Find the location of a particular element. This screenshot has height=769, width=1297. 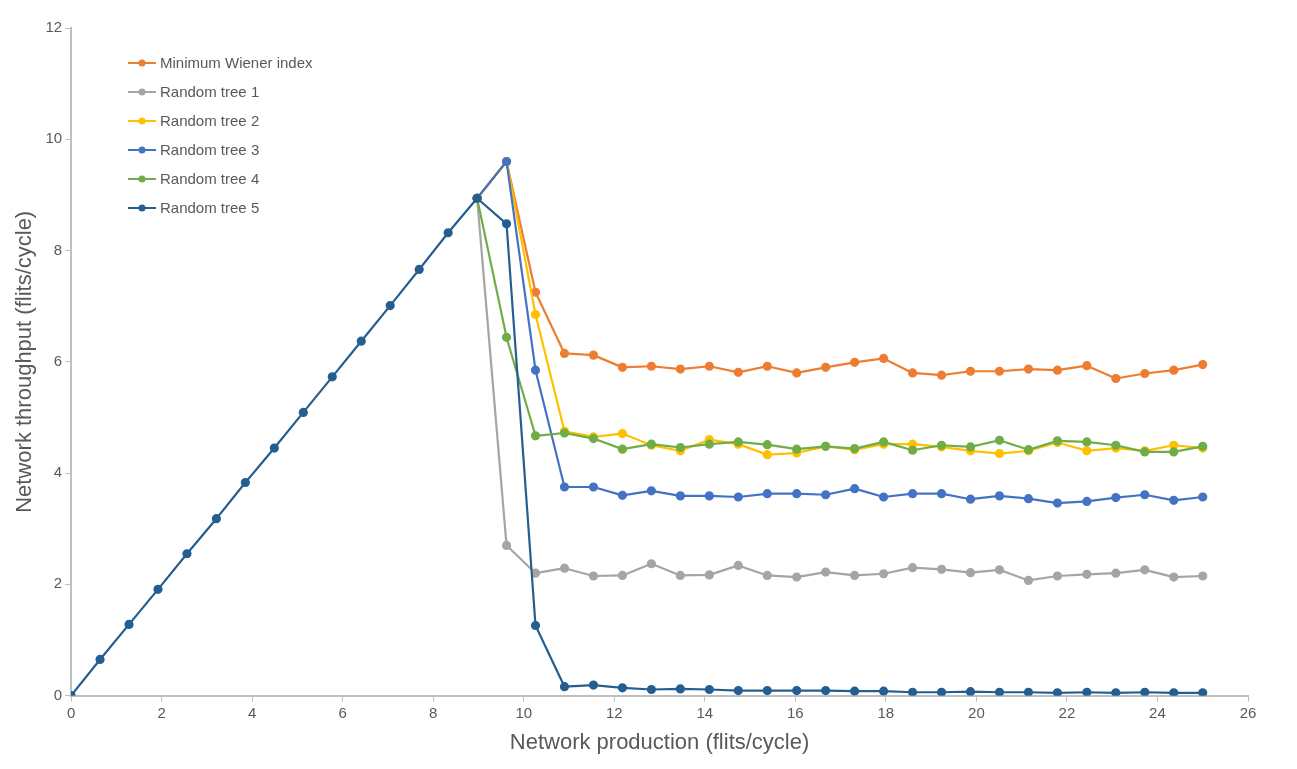

x-tick-label: 4 is located at coordinates (252, 712).